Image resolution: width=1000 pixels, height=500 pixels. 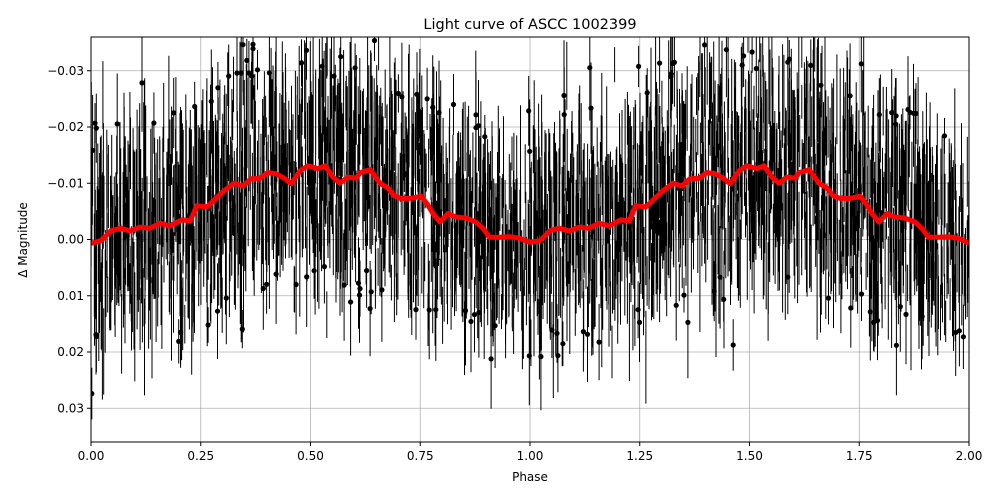 I want to click on x-tick-label: 1.50, so click(x=749, y=456).